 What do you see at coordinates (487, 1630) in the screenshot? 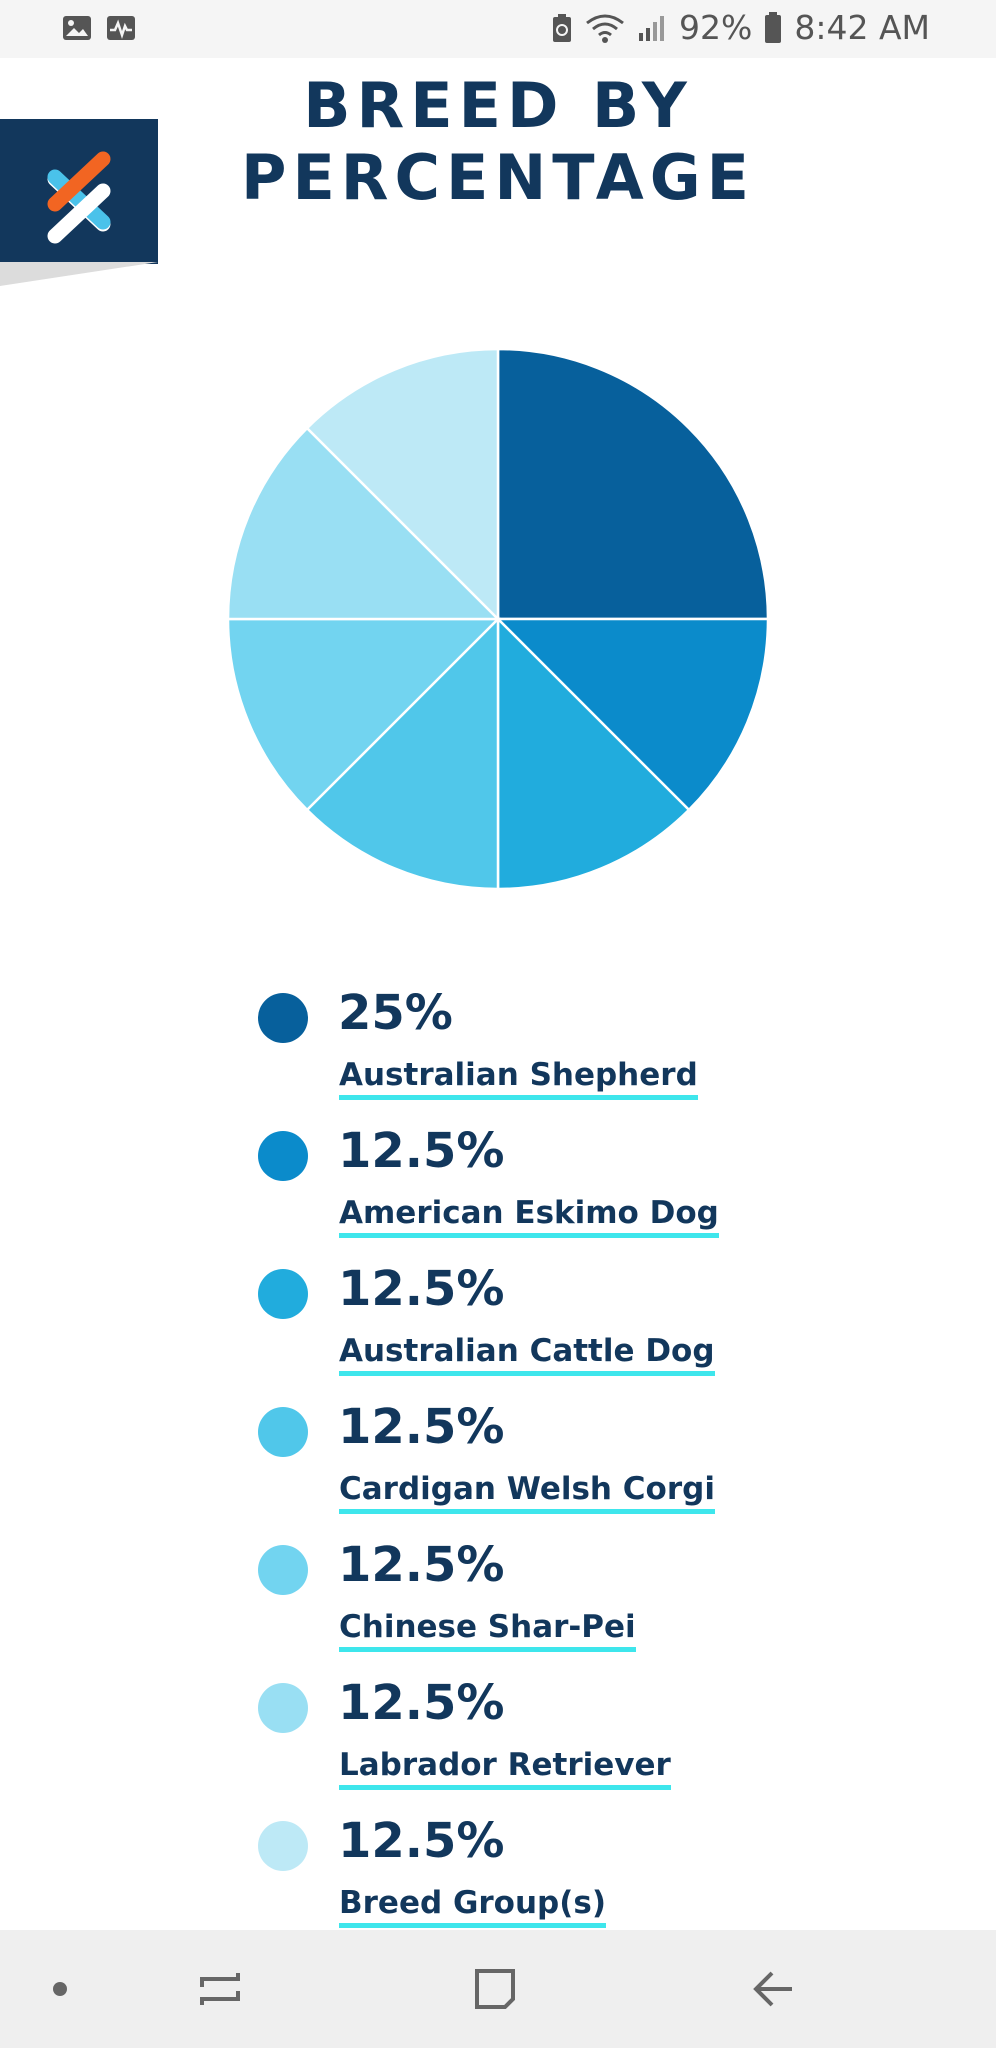
I see `legend-breed-link: Chinese Shar-Pei` at bounding box center [487, 1630].